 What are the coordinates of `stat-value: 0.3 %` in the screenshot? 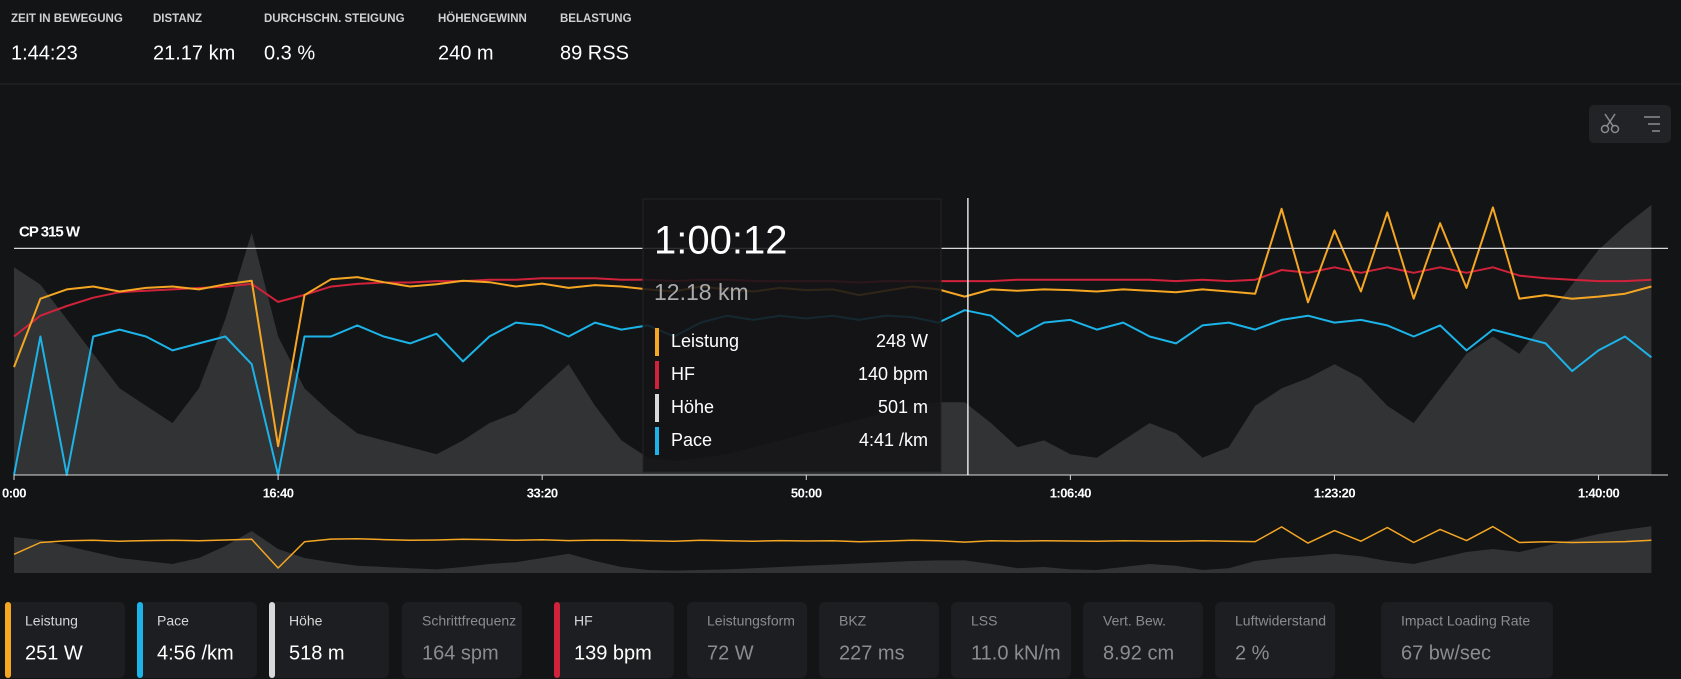 It's located at (289, 53).